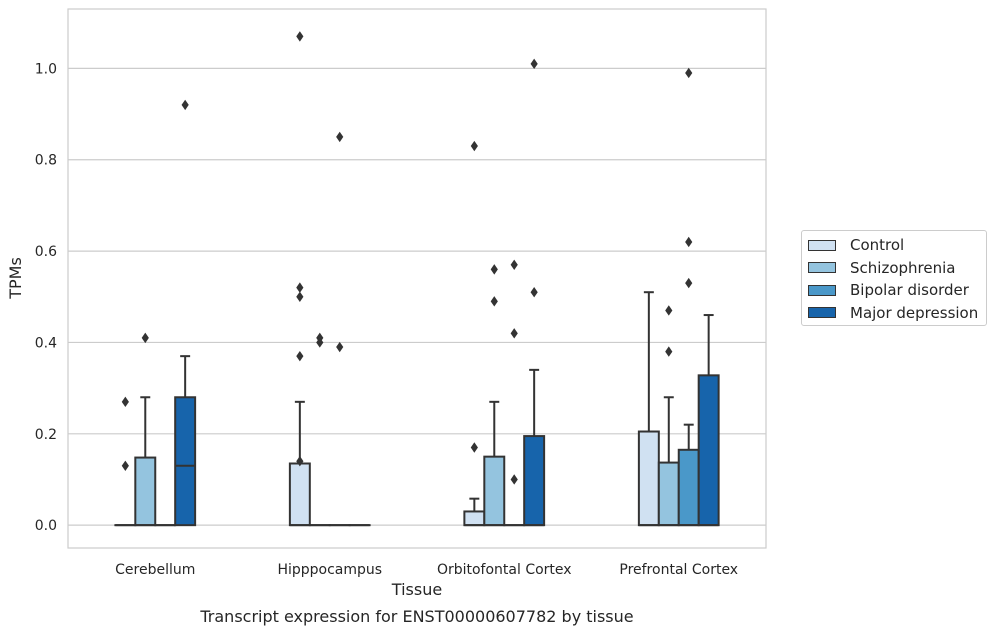 The height and width of the screenshot is (634, 997). Describe the element at coordinates (46, 435) in the screenshot. I see `y-tick-label: 0.2` at that location.